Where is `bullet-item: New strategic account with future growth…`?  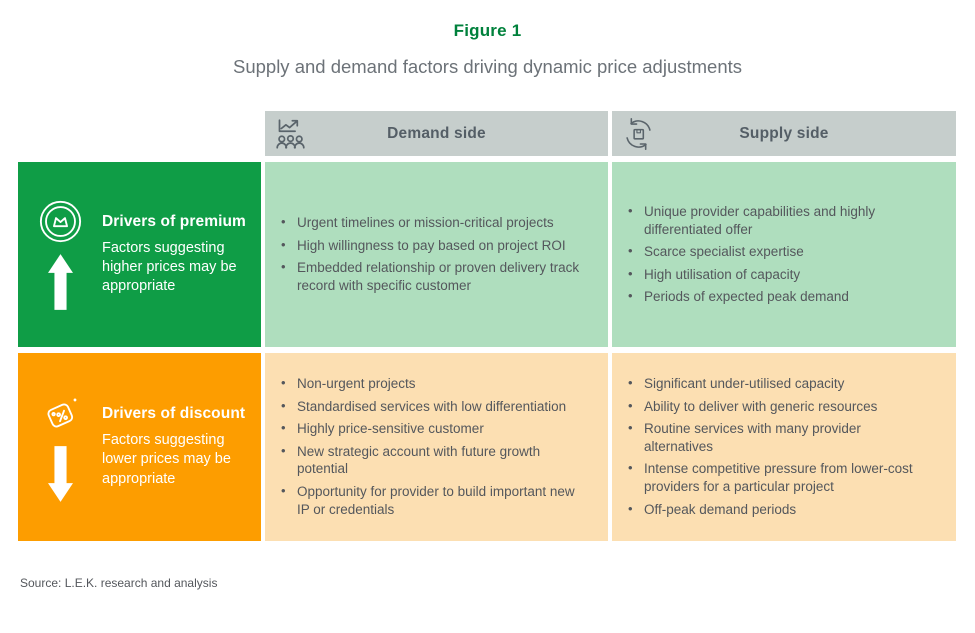 bullet-item: New strategic account with future growth… is located at coordinates (430, 460).